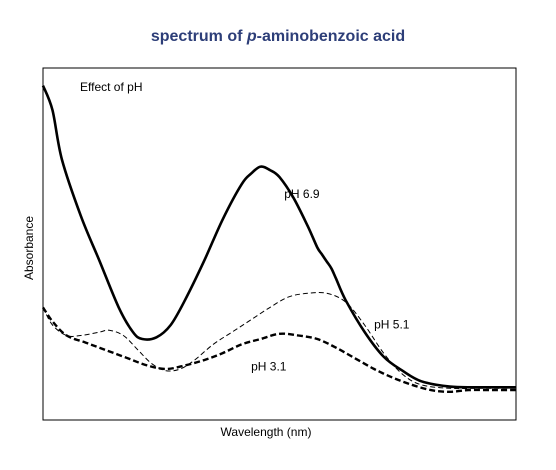  What do you see at coordinates (330, 280) in the screenshot?
I see `series-label-layer: pH 6.9 pH 5.1 pH 3.1` at bounding box center [330, 280].